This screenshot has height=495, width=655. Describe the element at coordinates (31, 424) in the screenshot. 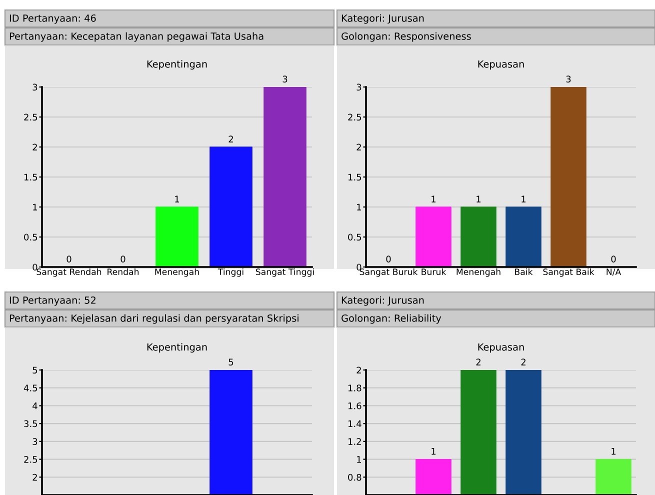

I see `y-tick-label: 3.5` at that location.